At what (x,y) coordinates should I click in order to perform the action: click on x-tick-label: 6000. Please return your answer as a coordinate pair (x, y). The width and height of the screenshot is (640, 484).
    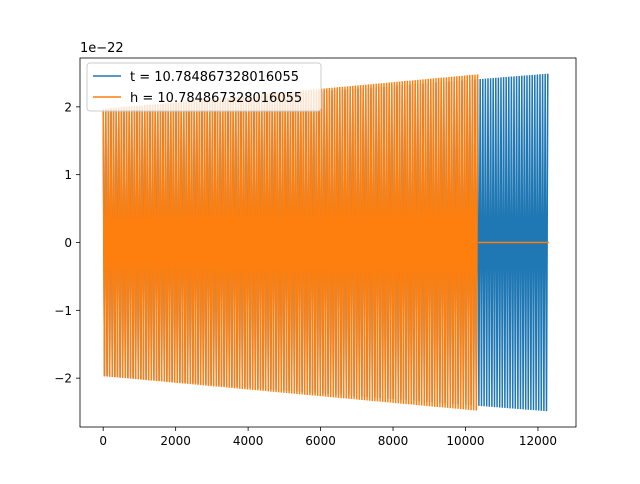
    Looking at the image, I should click on (320, 441).